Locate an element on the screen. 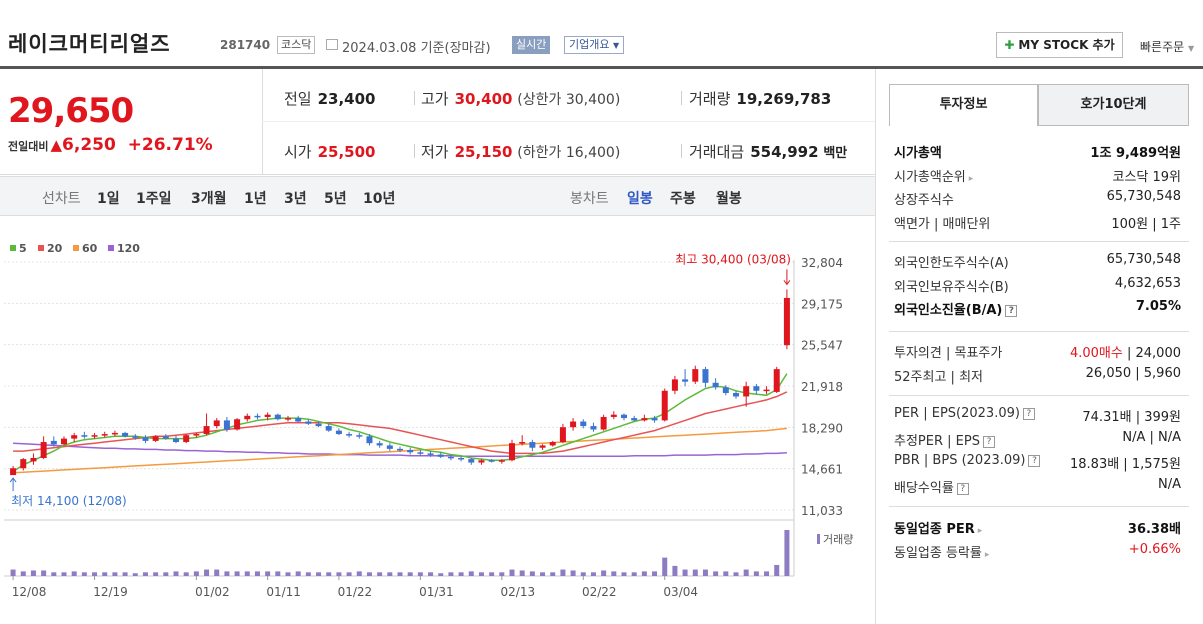 This screenshot has height=624, width=1203. x-tick-label: 01/31 is located at coordinates (436, 592).